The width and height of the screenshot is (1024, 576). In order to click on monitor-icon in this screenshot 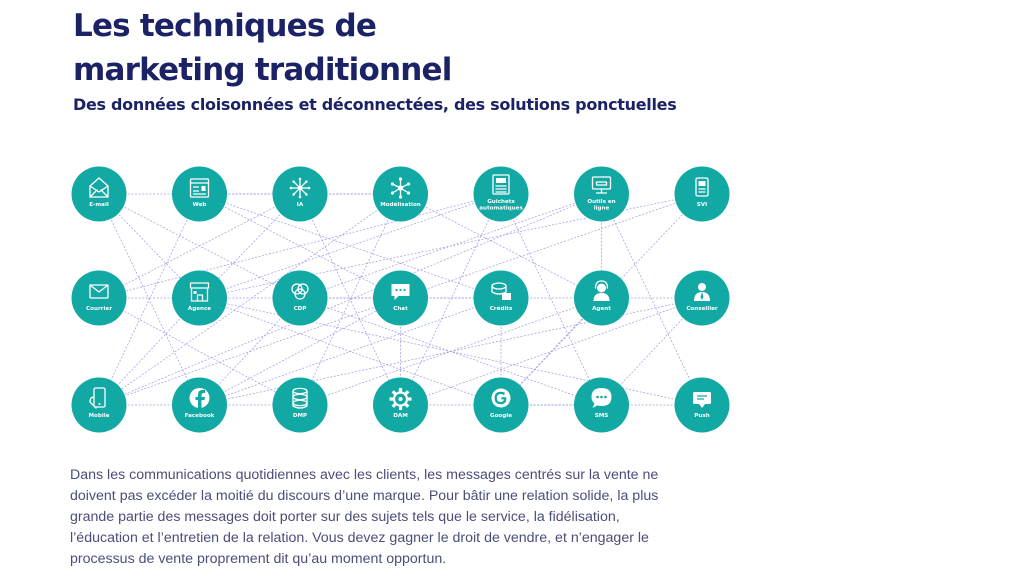, I will do `click(601, 185)`.